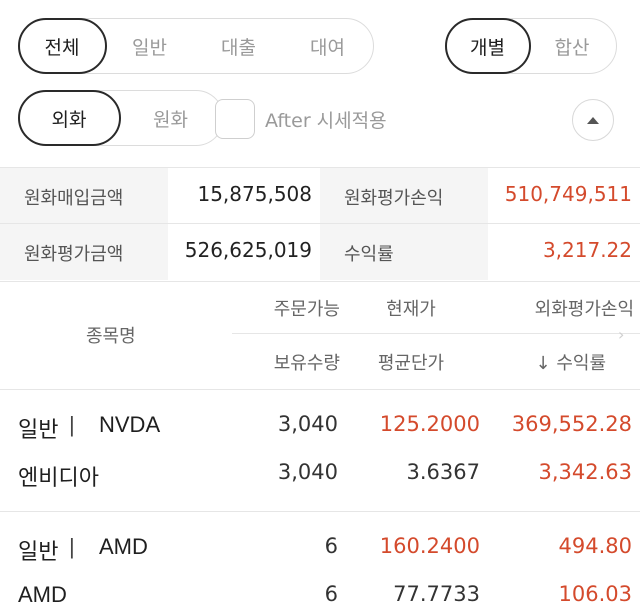 This screenshot has width=640, height=614. What do you see at coordinates (331, 594) in the screenshot?
I see `row-holding-qty: 6` at bounding box center [331, 594].